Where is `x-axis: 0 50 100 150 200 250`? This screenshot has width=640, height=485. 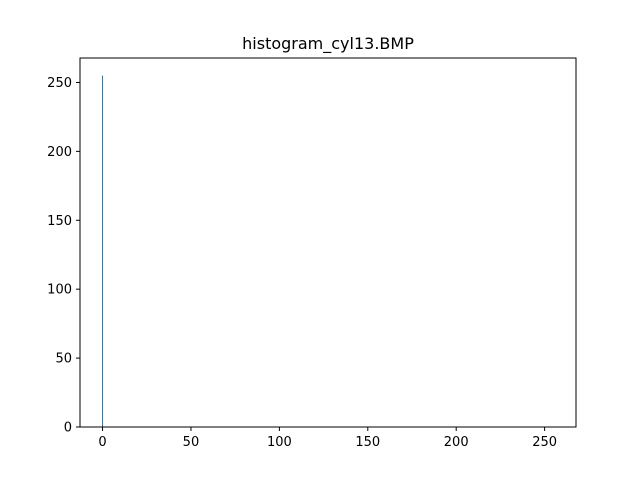
x-axis: 0 50 100 150 200 250 is located at coordinates (327, 438).